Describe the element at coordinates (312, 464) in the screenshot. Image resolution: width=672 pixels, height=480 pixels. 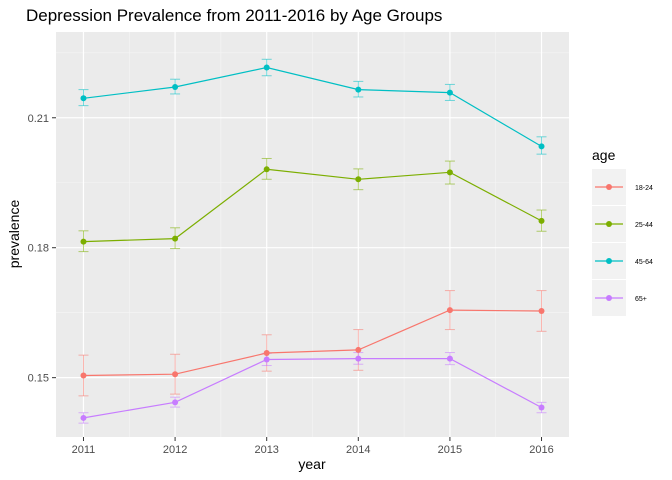
I see `x-axis-title: year` at that location.